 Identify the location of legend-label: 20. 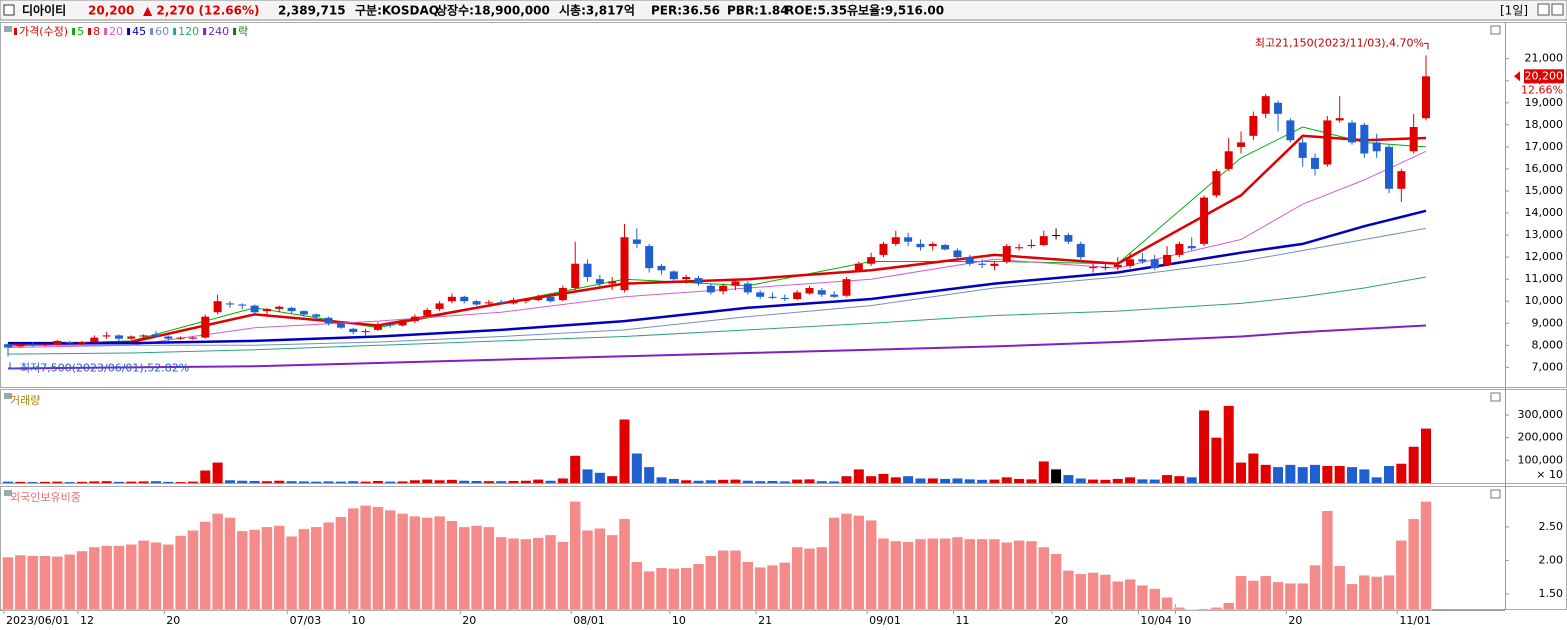
(116, 31).